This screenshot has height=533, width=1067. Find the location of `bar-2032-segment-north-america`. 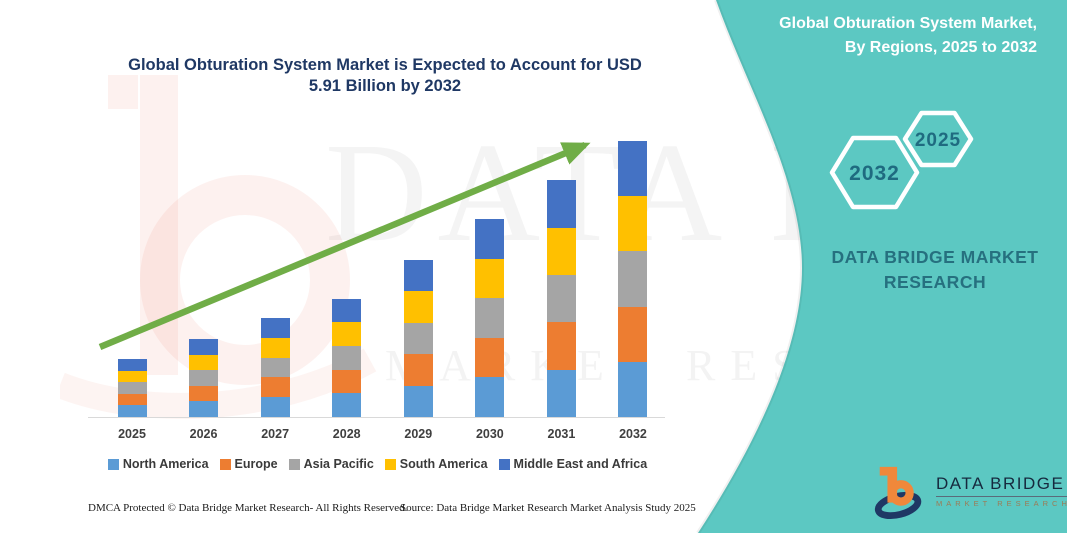

bar-2032-segment-north-america is located at coordinates (633, 389).